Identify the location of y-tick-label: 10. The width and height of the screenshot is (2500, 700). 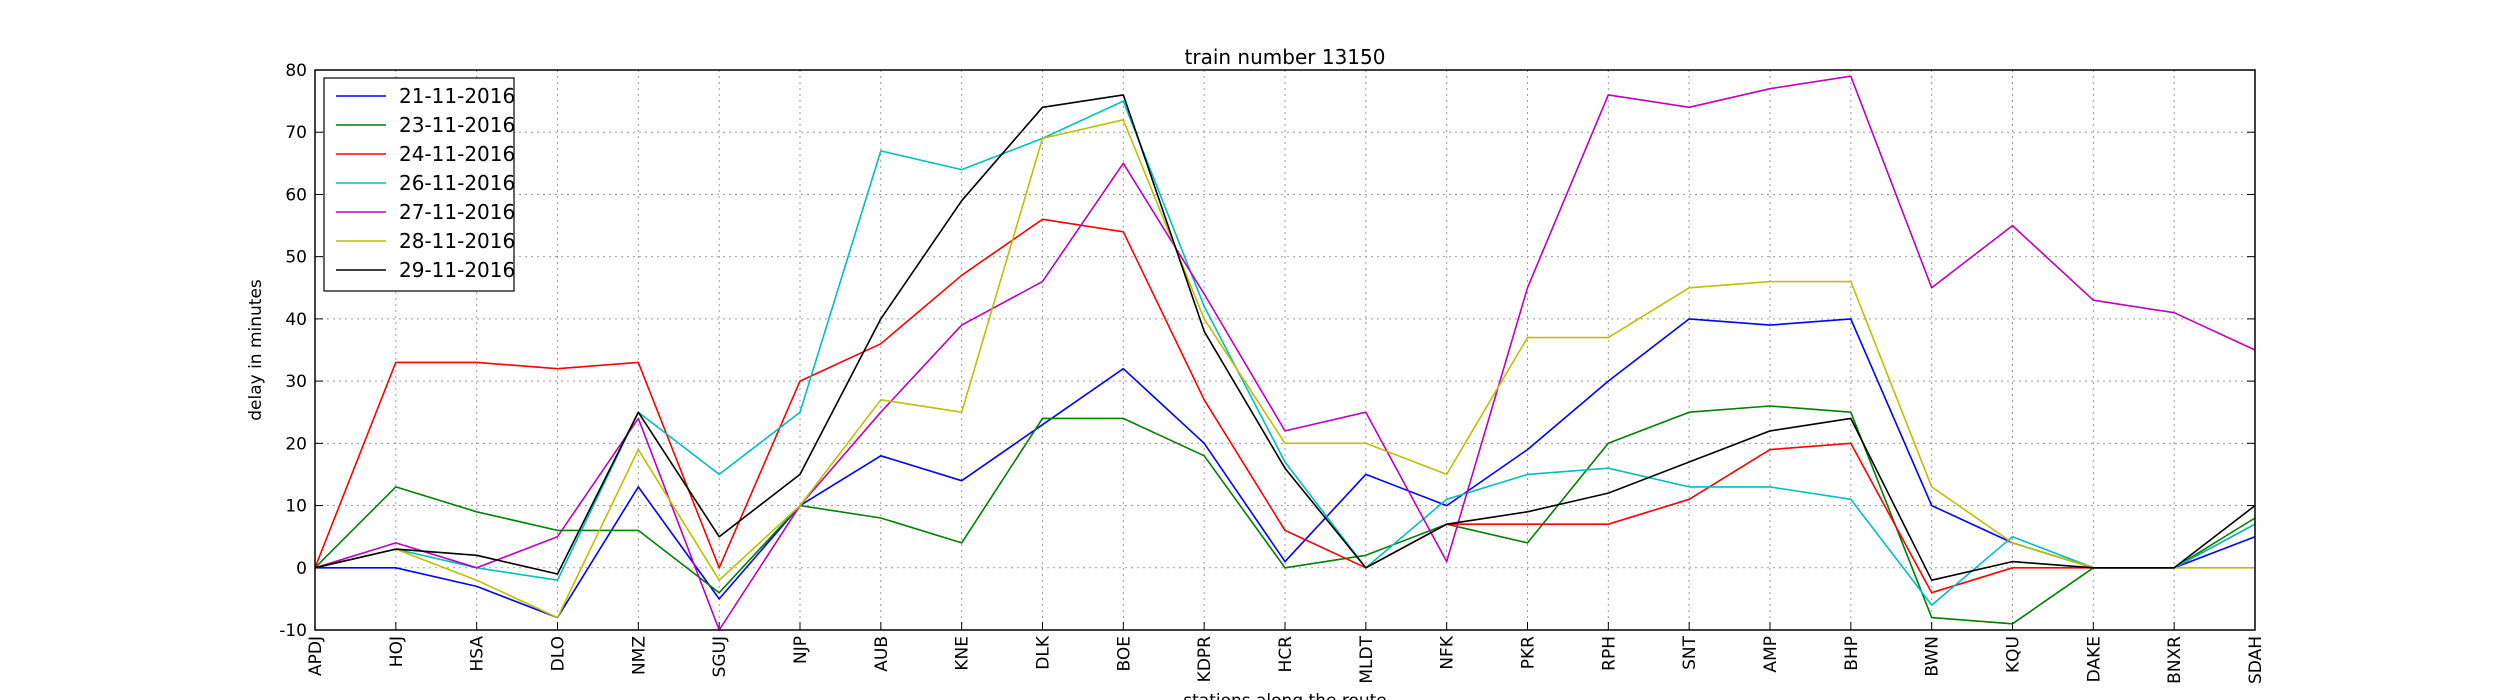
(296, 507).